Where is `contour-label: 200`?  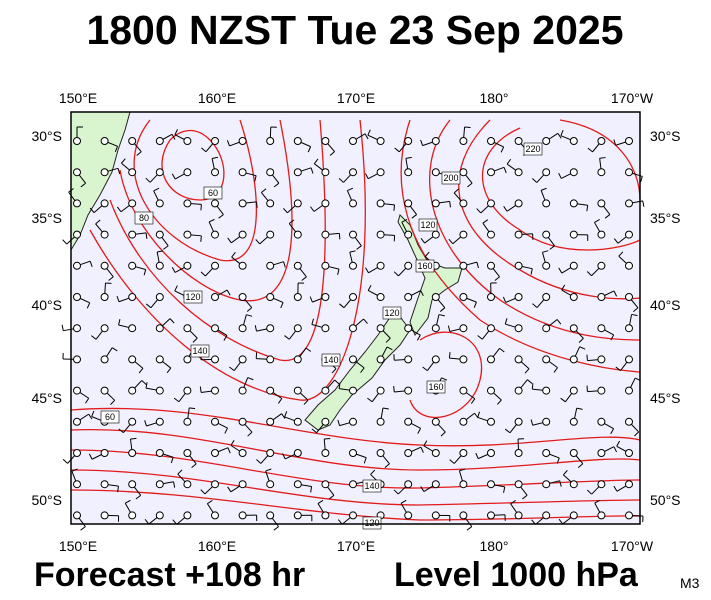 contour-label: 200 is located at coordinates (450, 178).